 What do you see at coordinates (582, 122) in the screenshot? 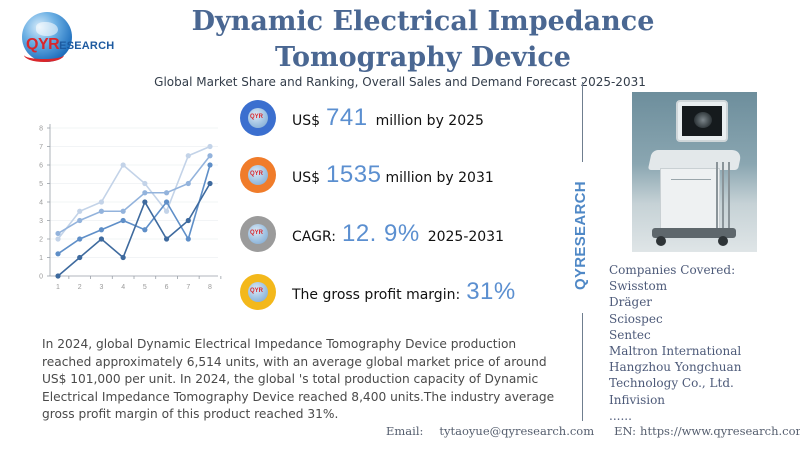
I see `divider-top` at bounding box center [582, 122].